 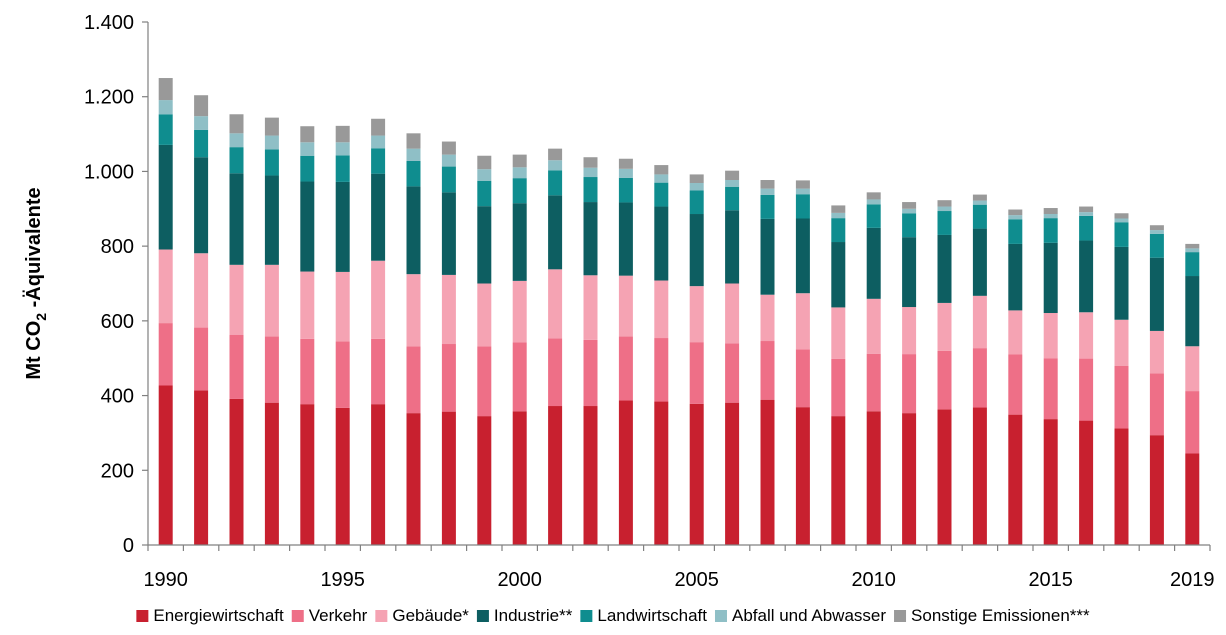 What do you see at coordinates (533, 615) in the screenshot?
I see `legend-label: Industrie**` at bounding box center [533, 615].